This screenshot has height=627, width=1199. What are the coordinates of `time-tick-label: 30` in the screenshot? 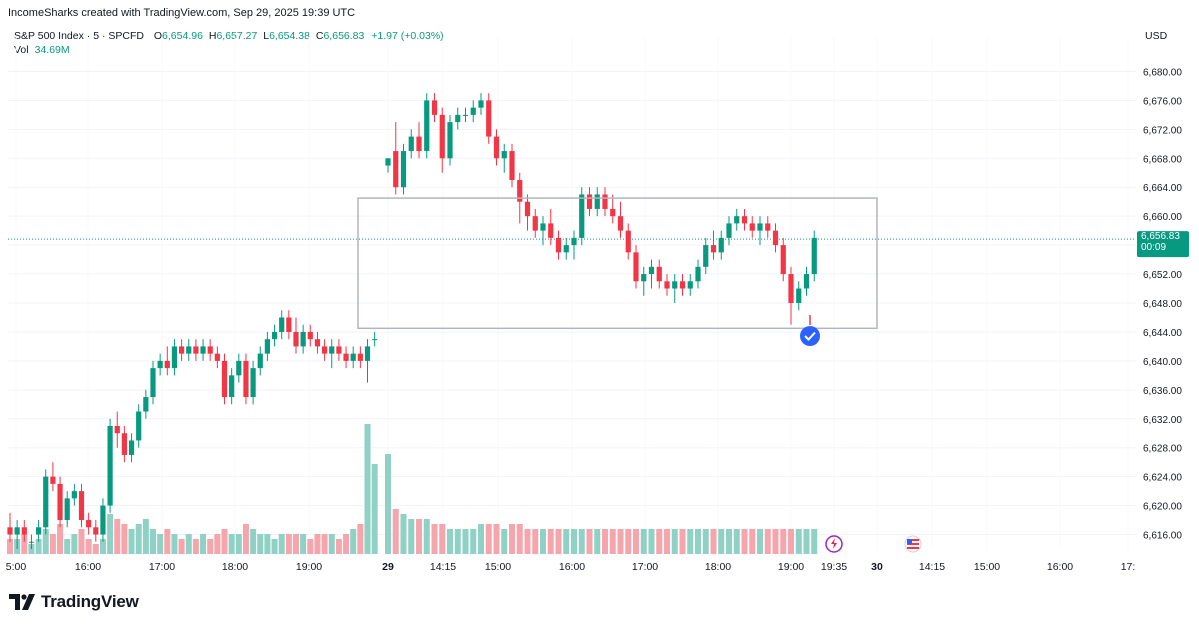 It's located at (877, 567).